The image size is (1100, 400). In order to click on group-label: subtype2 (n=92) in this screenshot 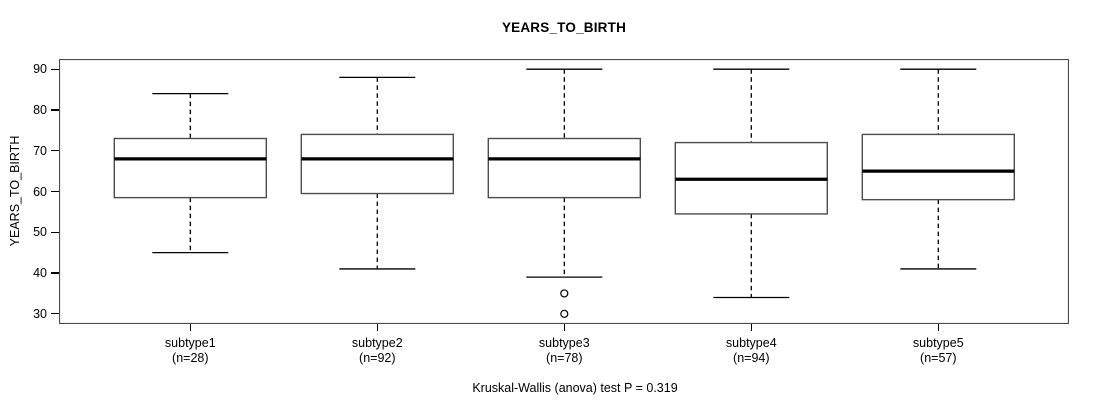, I will do `click(377, 350)`.